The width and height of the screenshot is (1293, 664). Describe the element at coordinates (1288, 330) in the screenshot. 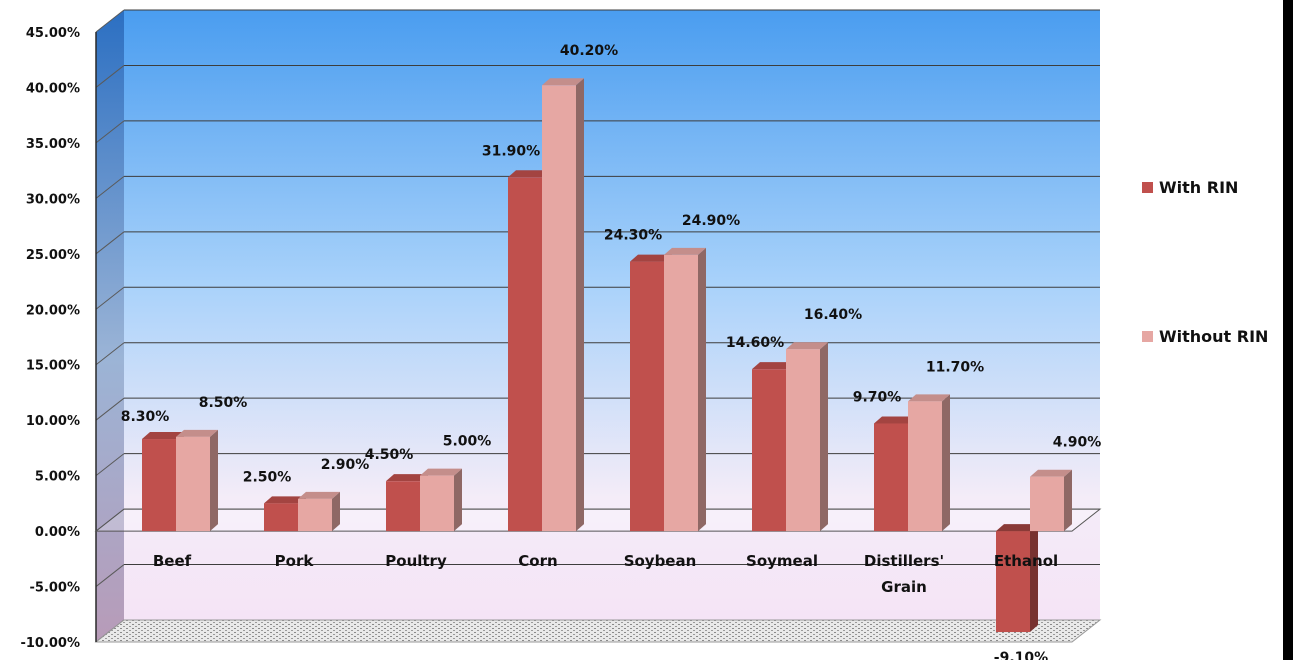

I see `right-border` at that location.